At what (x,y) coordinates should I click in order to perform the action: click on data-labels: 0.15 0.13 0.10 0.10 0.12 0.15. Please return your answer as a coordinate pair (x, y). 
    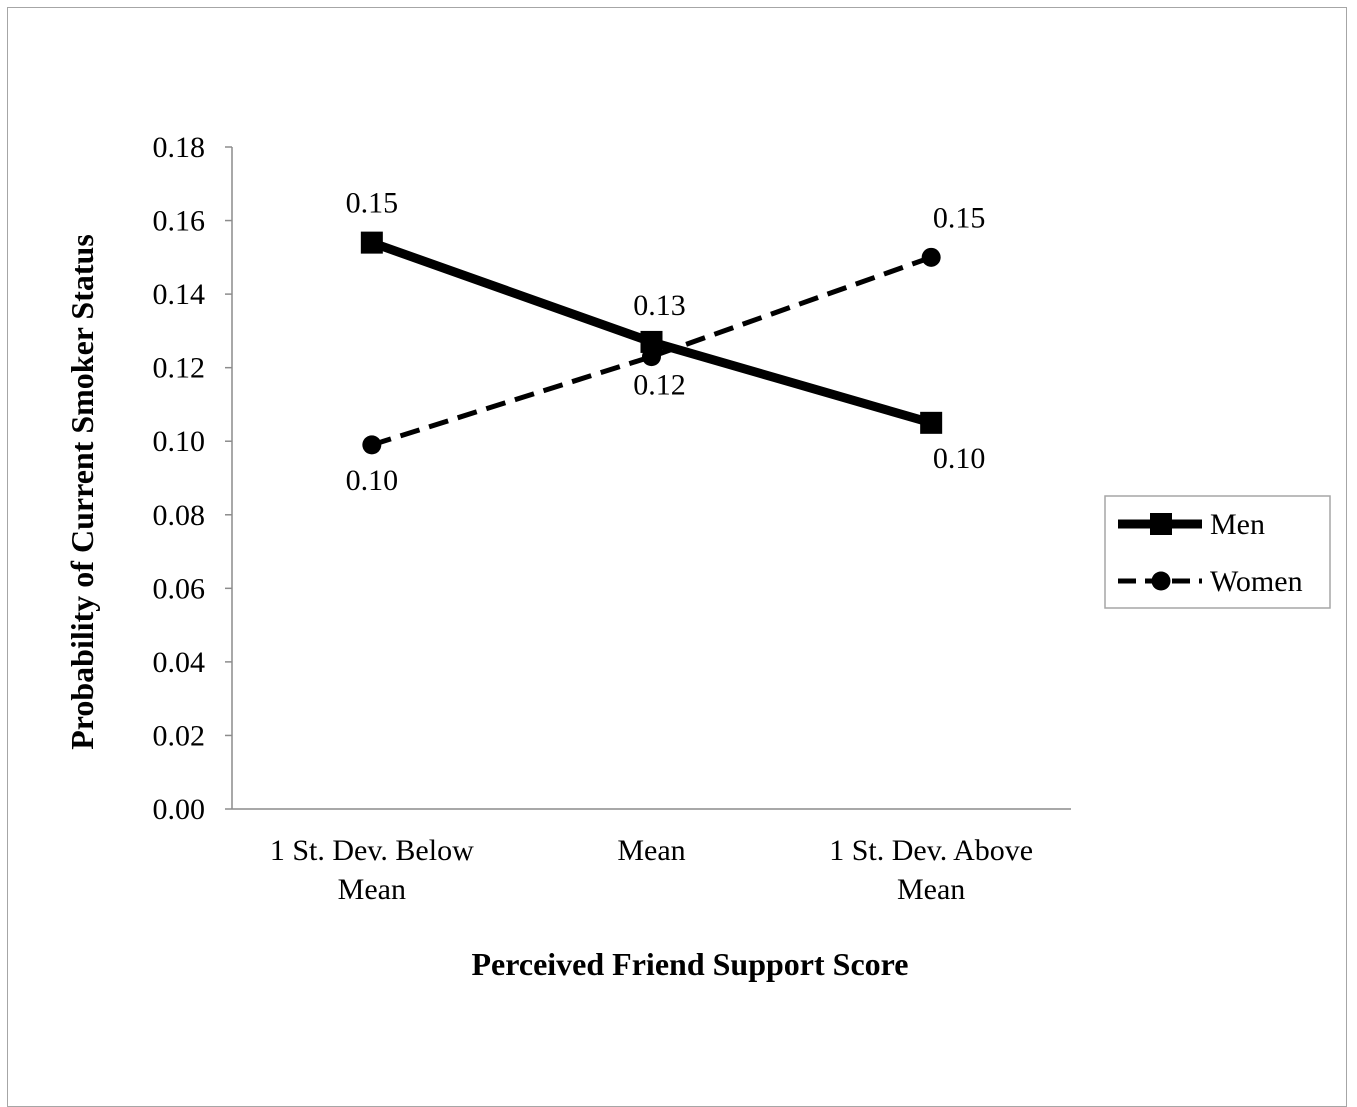
    Looking at the image, I should click on (666, 342).